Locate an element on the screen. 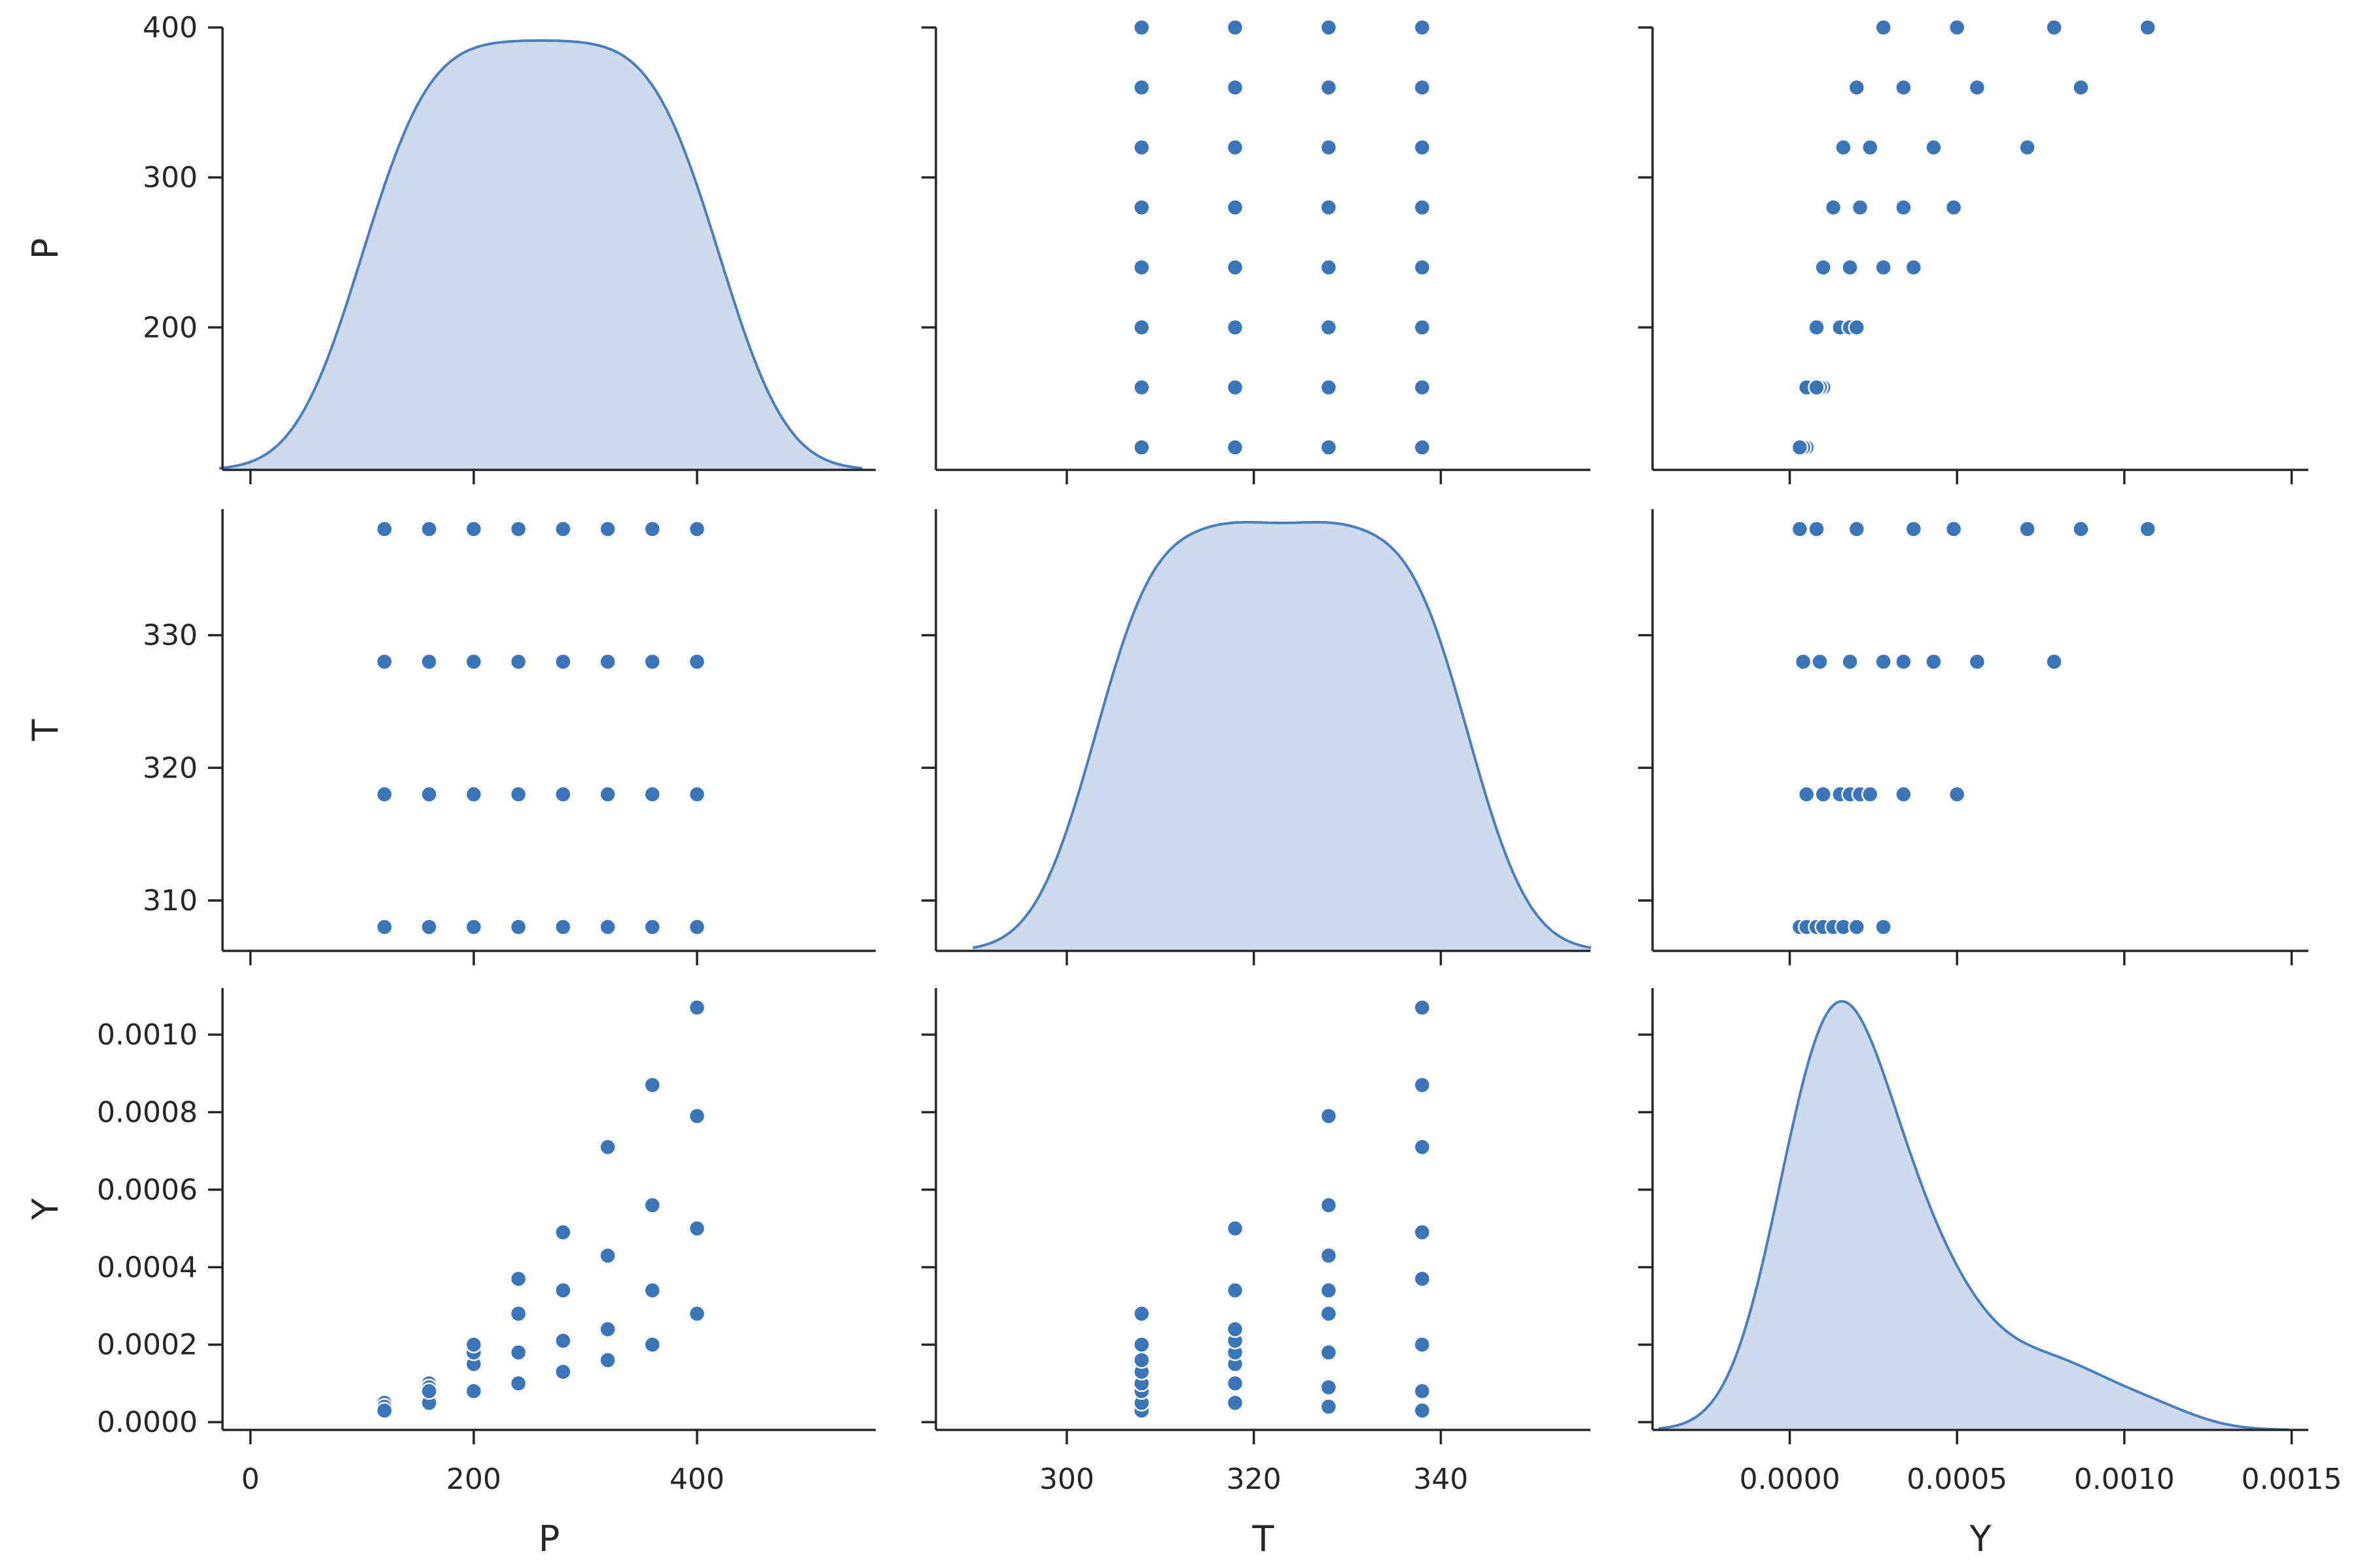 This screenshot has height=1568, width=2364. y-tick-label: 0.0006 is located at coordinates (147, 1190).